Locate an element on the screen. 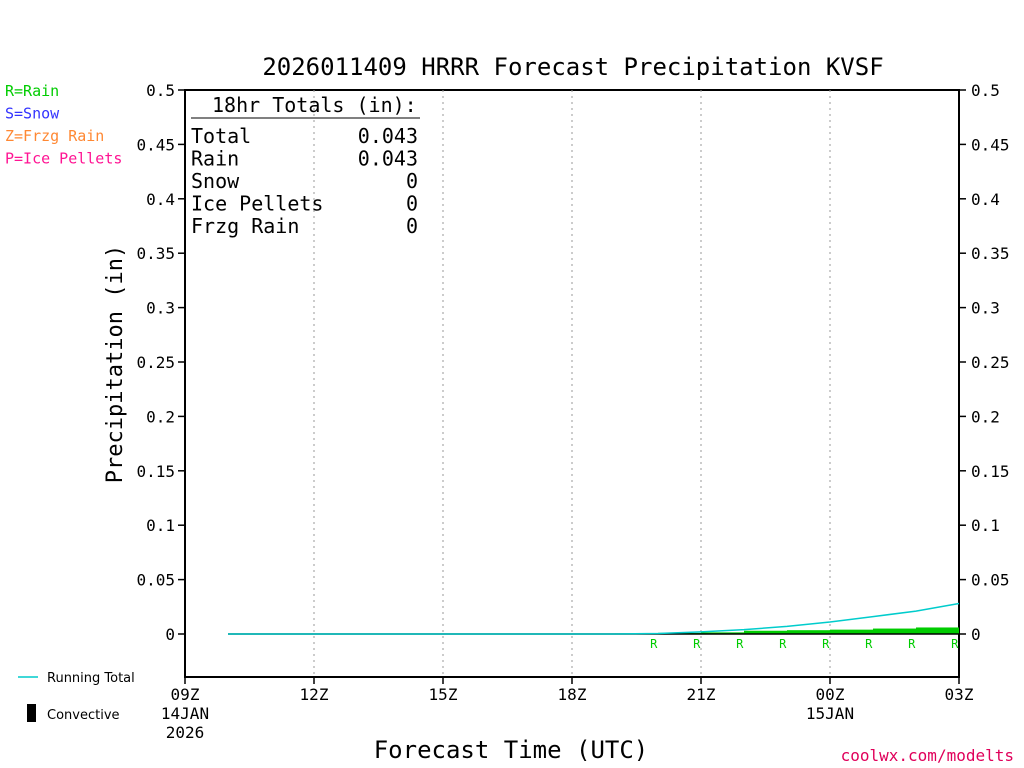  ptype-legend-item: R=Rain is located at coordinates (32, 91).